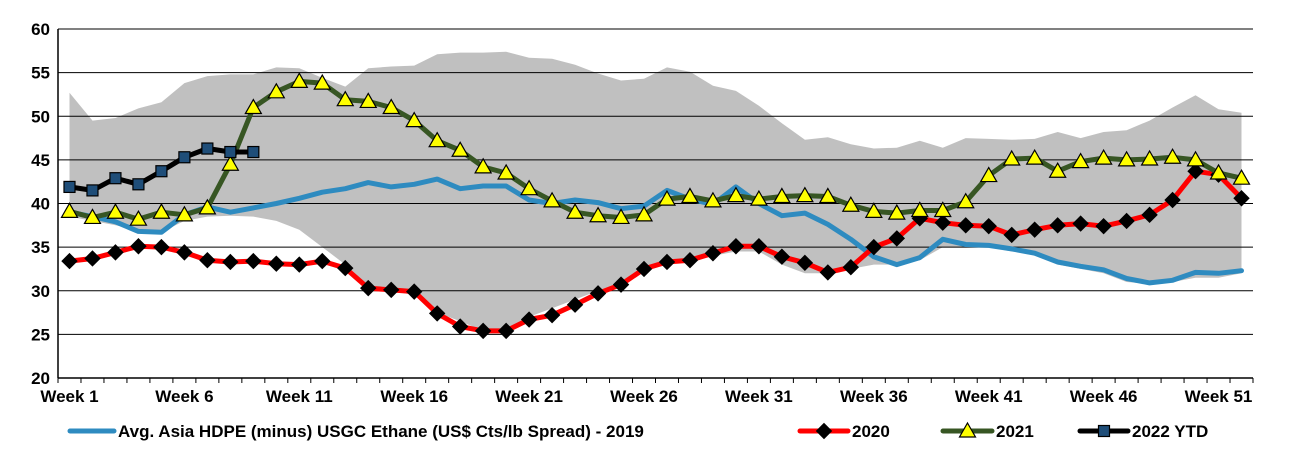  I want to click on legend-label: 2021, so click(1015, 431).